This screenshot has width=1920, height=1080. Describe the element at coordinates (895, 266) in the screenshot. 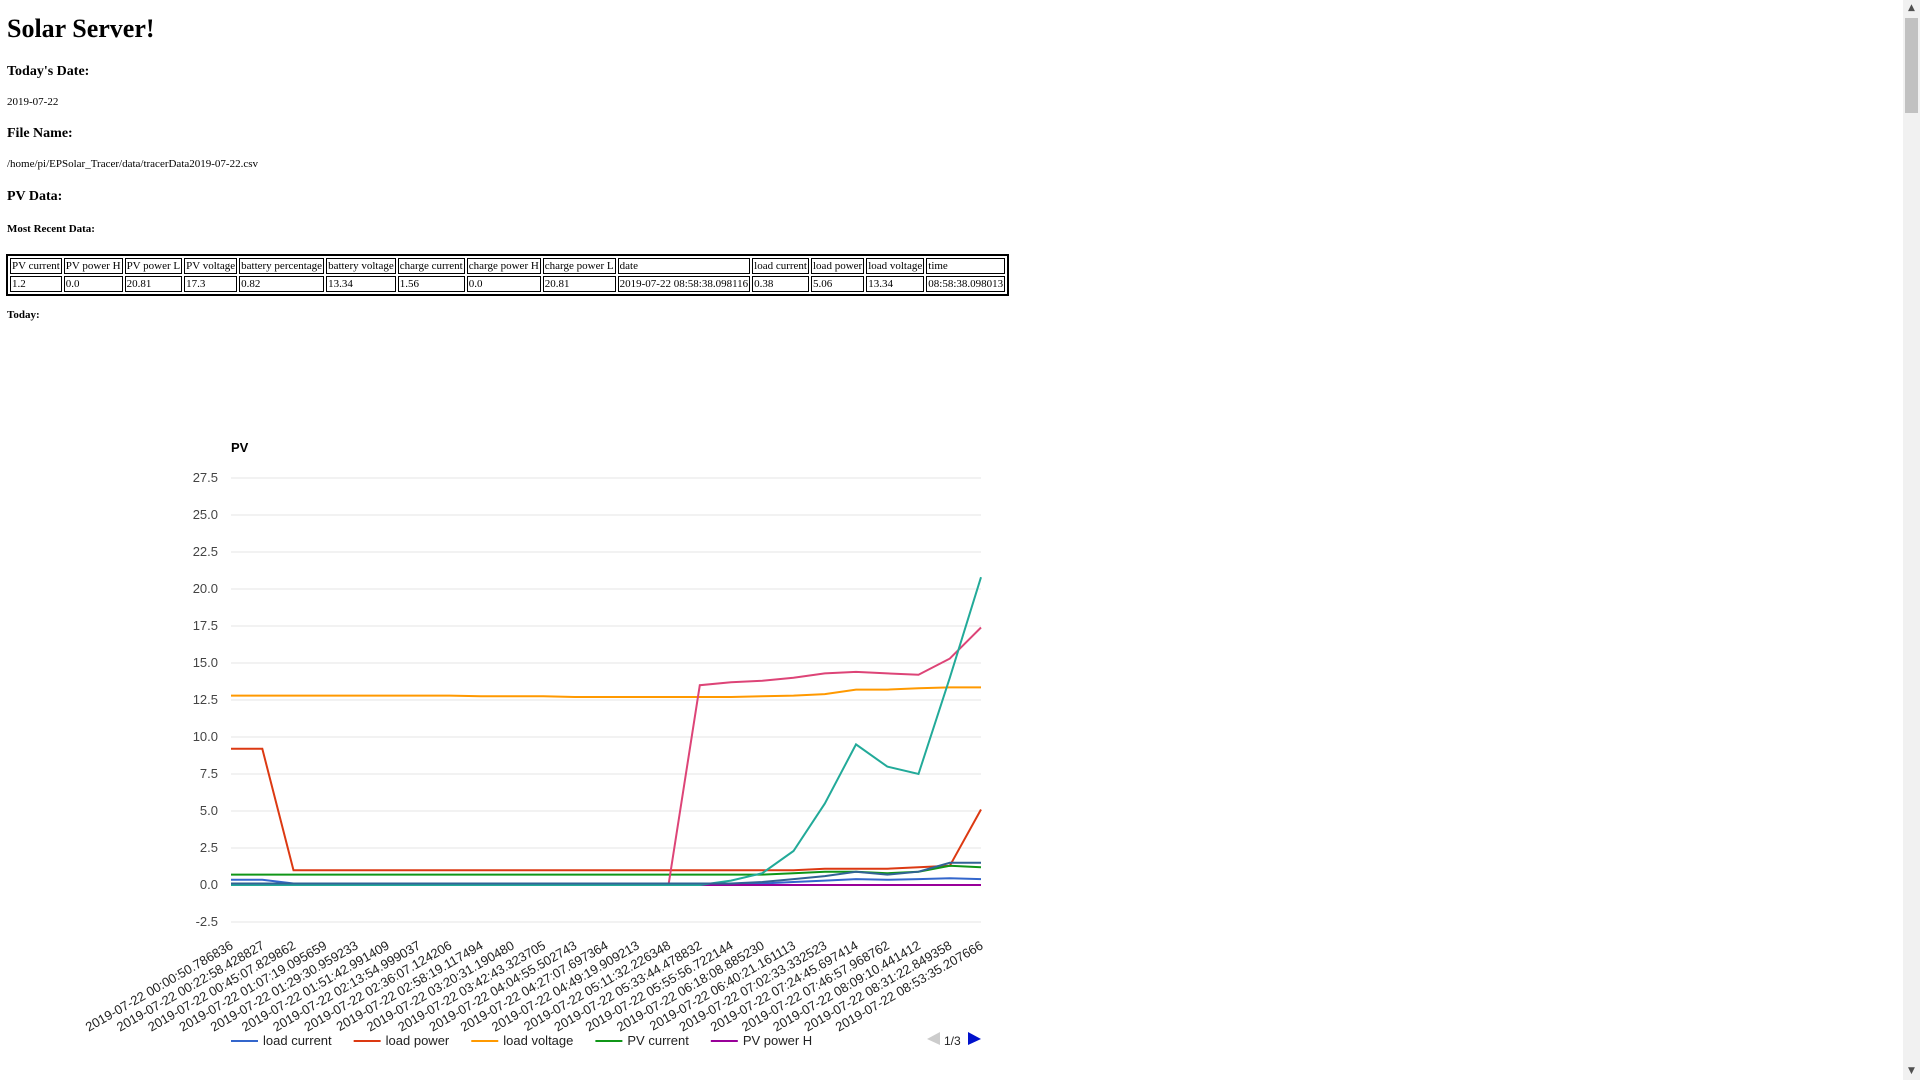

I see `table-header-cell: load voltage` at that location.